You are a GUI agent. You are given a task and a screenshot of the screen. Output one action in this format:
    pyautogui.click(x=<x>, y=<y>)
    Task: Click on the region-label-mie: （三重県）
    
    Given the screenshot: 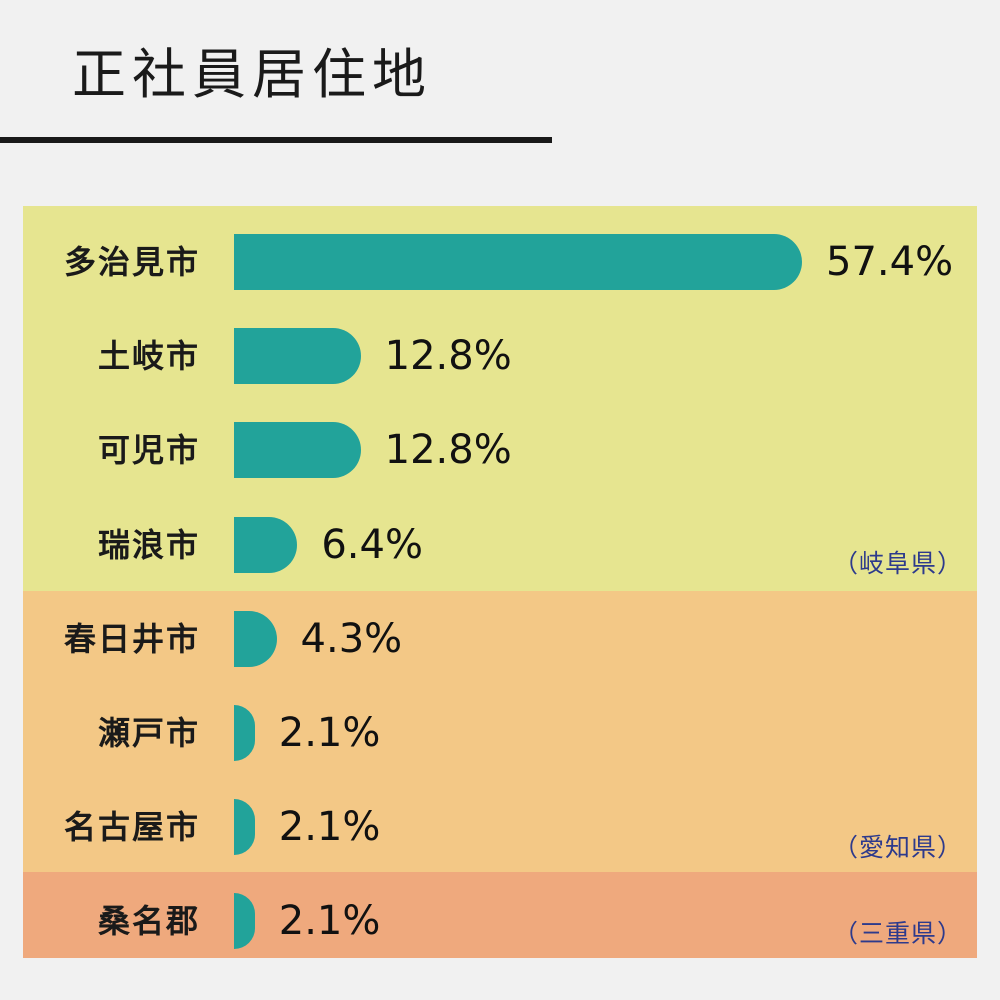 What is the action you would take?
    pyautogui.click(x=897, y=933)
    